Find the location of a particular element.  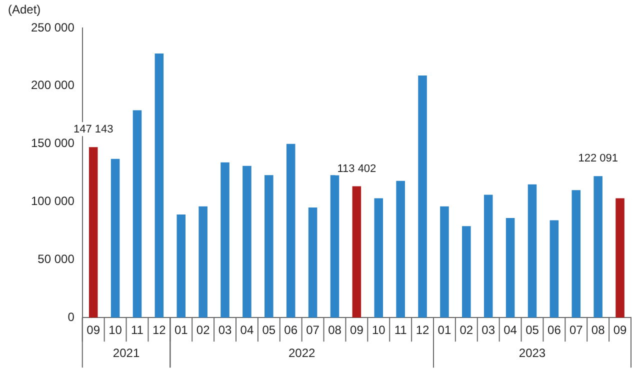

y-axis-title: (Adet) is located at coordinates (24, 9).